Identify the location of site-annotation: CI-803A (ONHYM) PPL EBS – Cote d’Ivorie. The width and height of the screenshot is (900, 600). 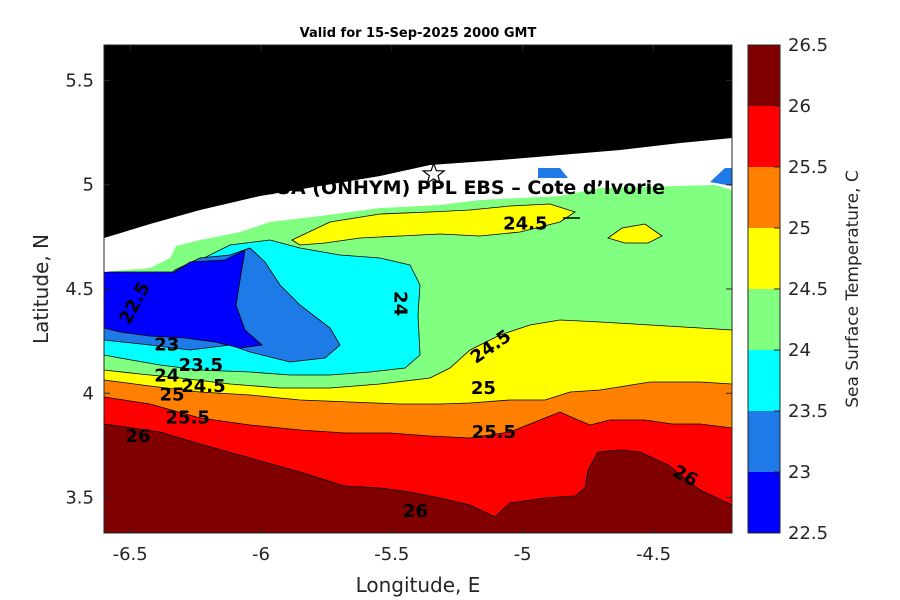
(443, 190).